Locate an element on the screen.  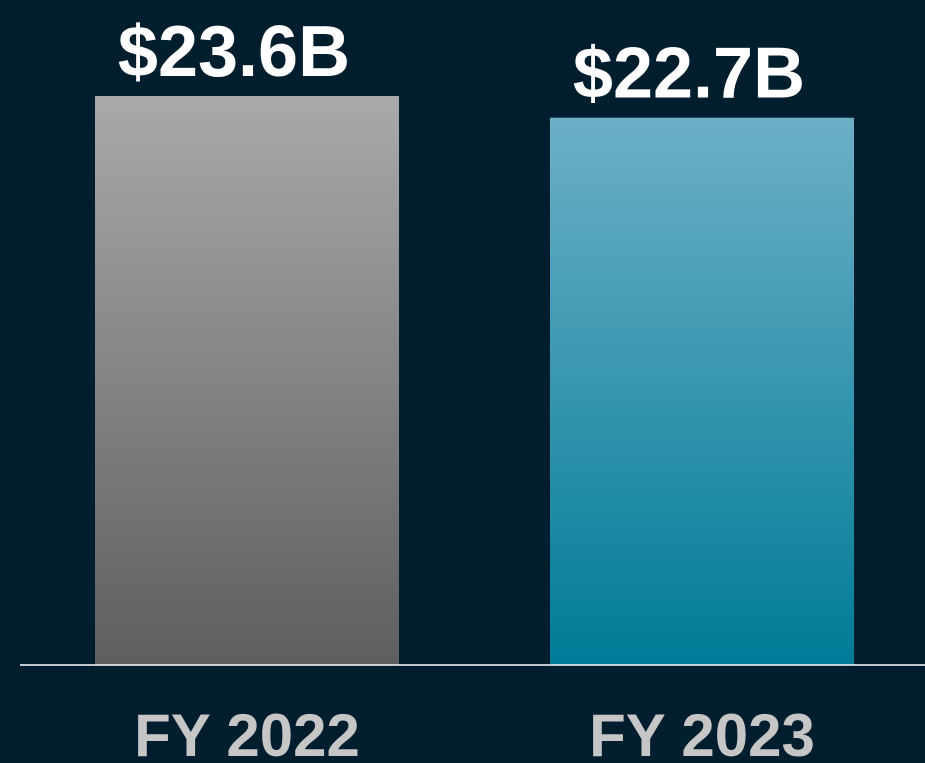
x-tick-label: FY 2022 is located at coordinates (247, 732).